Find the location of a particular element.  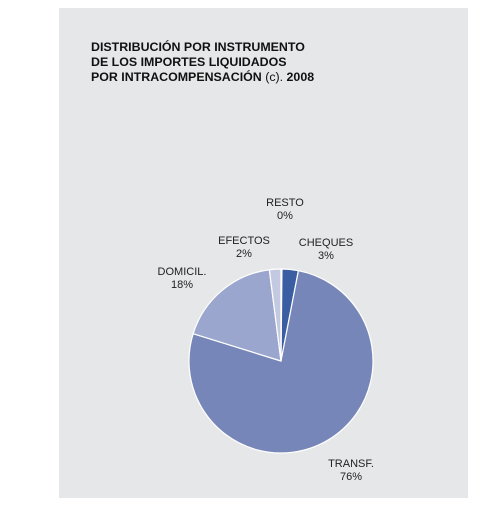

chart-title-line-1: DISTRIBUCIÓN POR INSTRUMENTO is located at coordinates (198, 47).